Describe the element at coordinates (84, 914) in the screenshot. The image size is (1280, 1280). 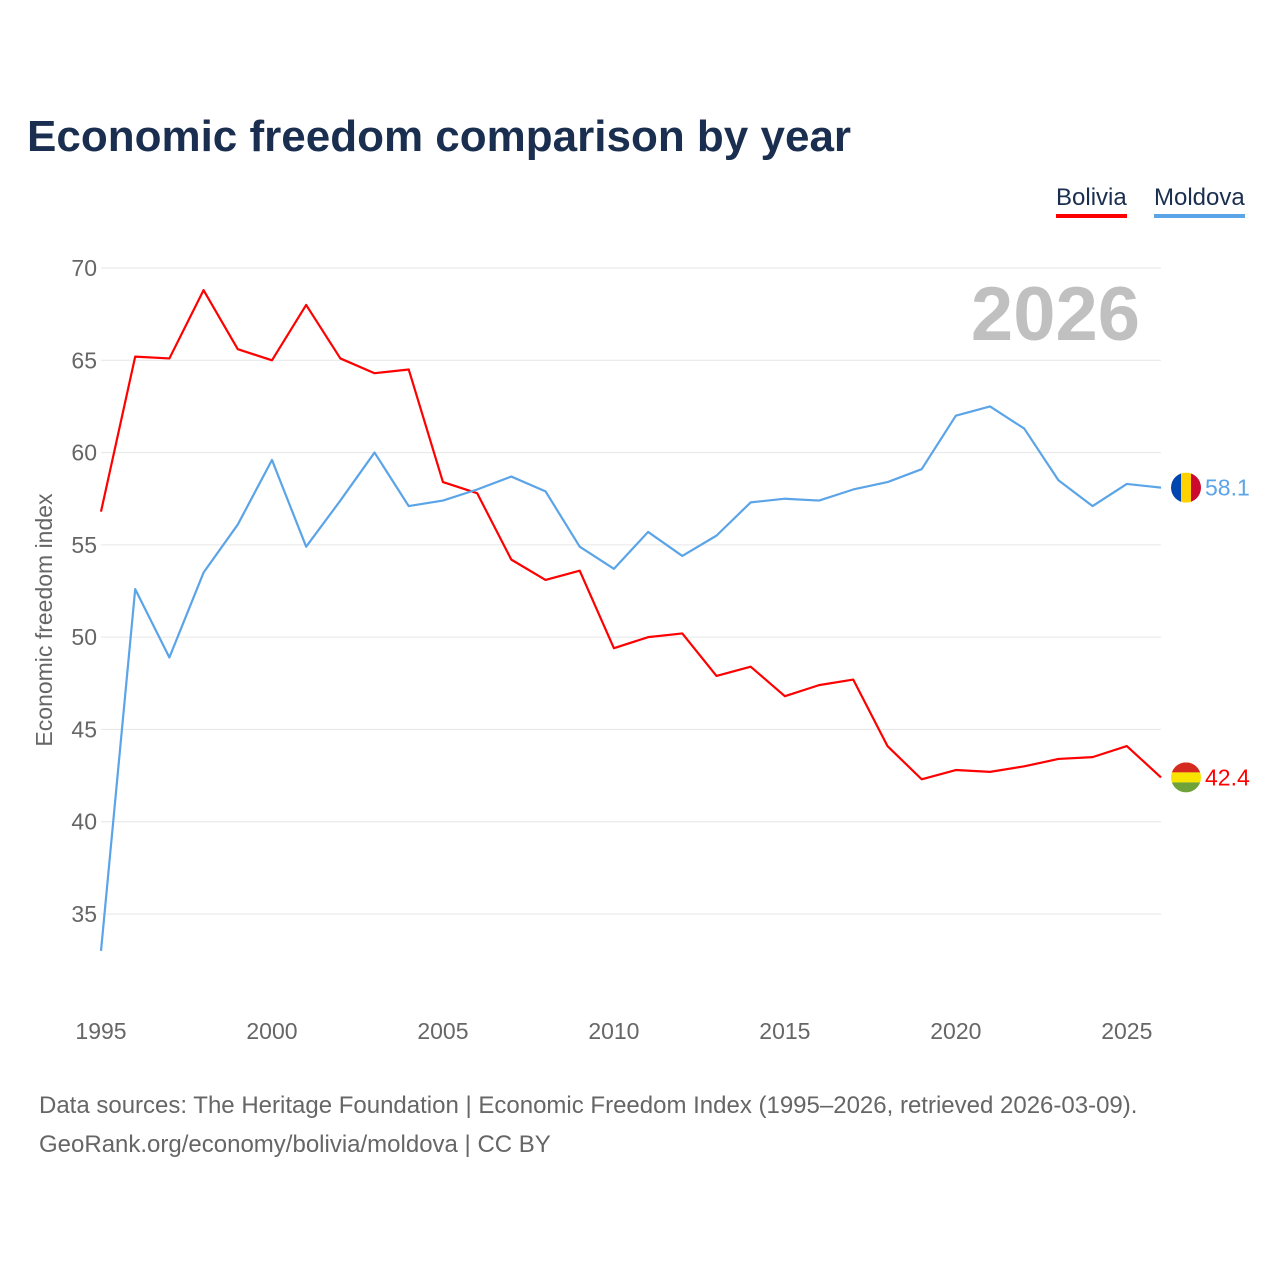
I see `y-tick-label: 35` at that location.